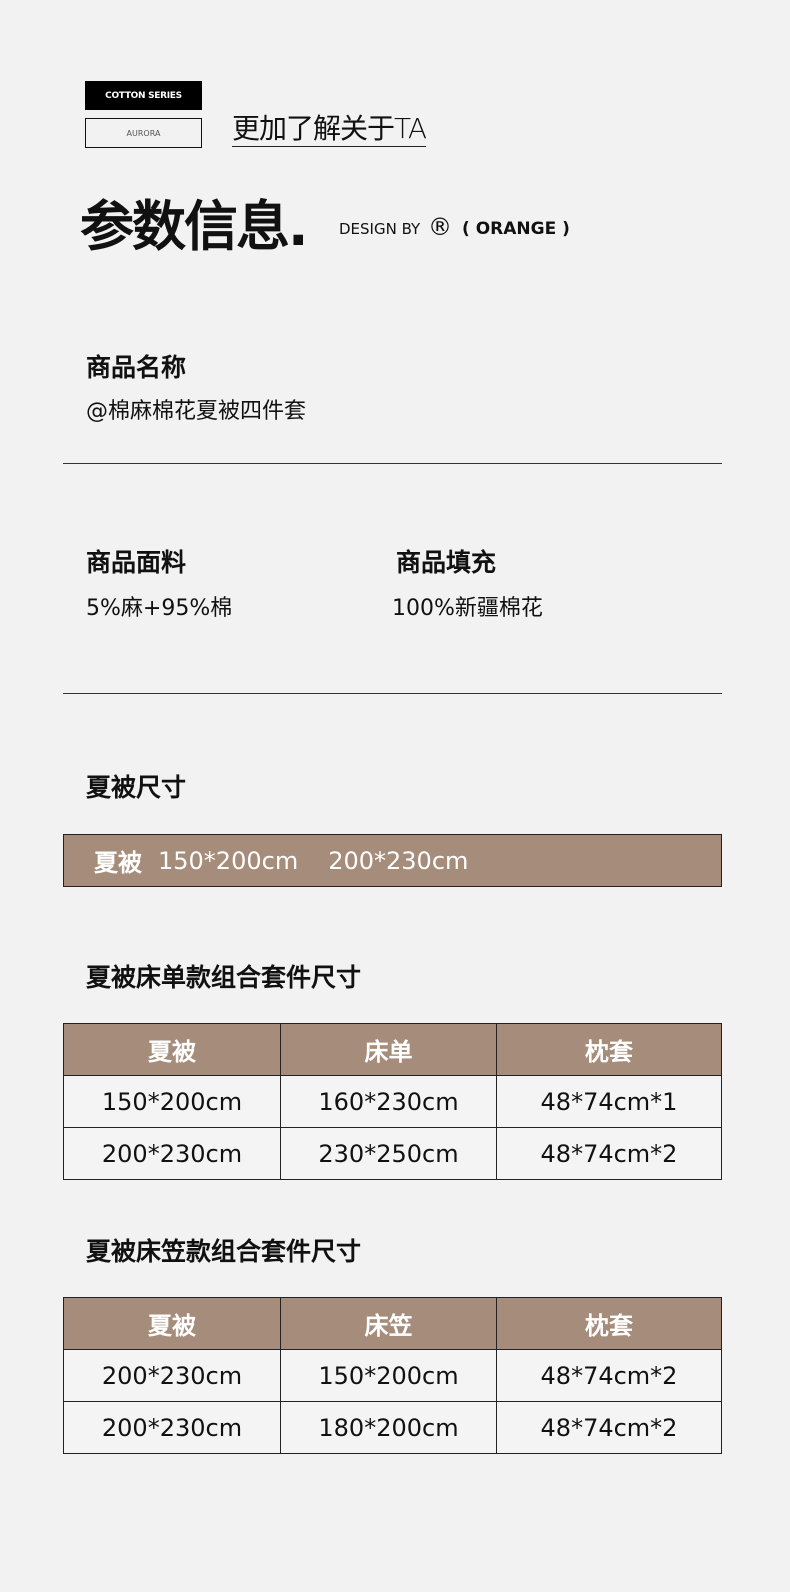 This screenshot has width=790, height=1592. Describe the element at coordinates (398, 860) in the screenshot. I see `quilt-size: 200*230cm` at that location.